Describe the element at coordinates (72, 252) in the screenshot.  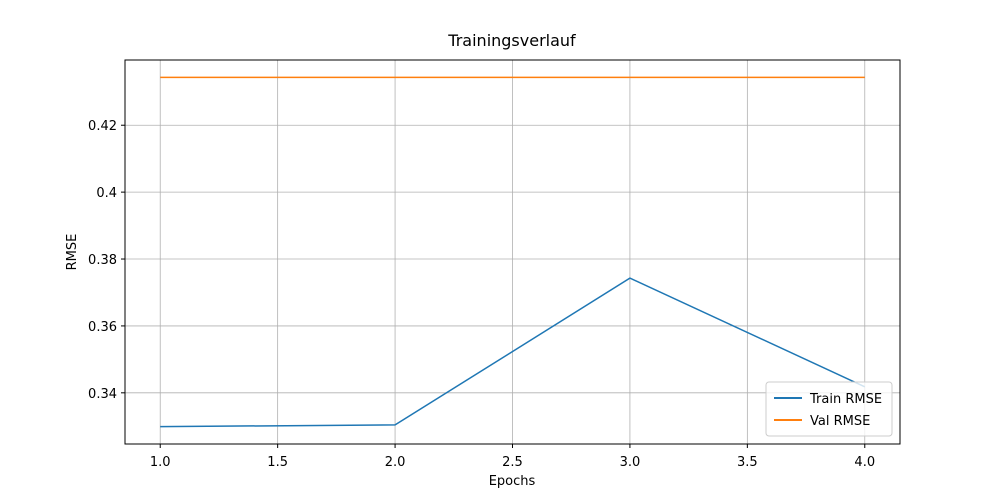
I see `y-axis-label: RMSE` at that location.